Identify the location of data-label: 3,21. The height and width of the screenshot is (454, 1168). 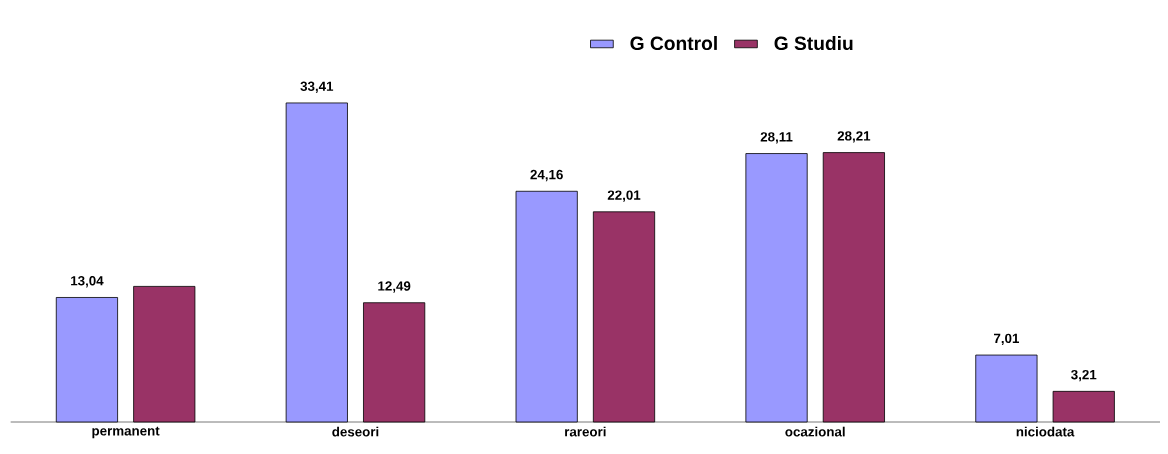
(1084, 375).